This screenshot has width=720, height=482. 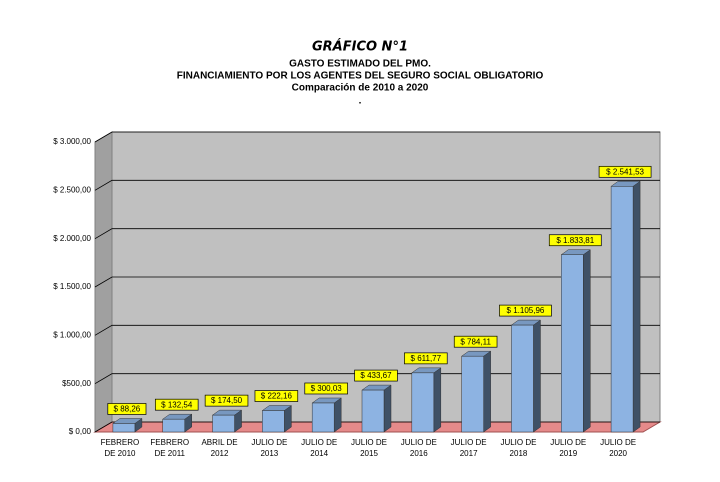 What do you see at coordinates (80, 431) in the screenshot?
I see `y-tick-label: $ 0,00` at bounding box center [80, 431].